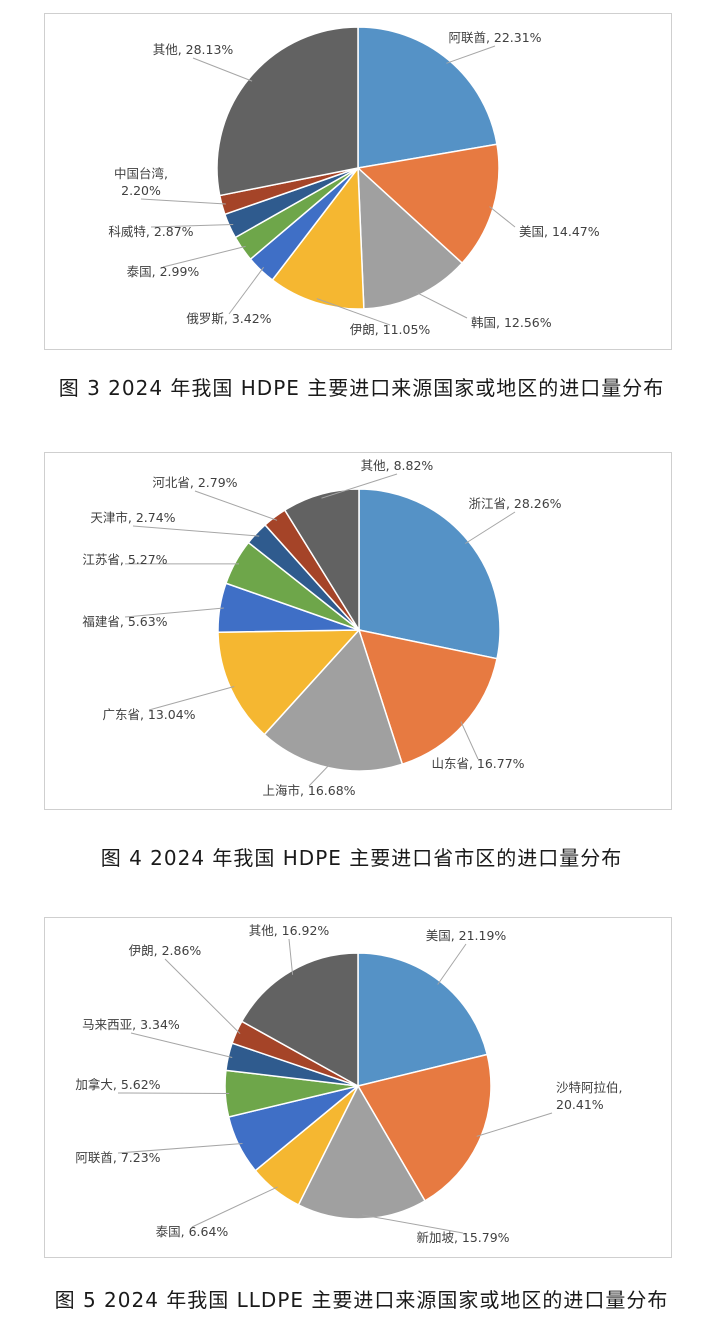  I want to click on data-label: 伊朗, 2.86%, so click(165, 950).